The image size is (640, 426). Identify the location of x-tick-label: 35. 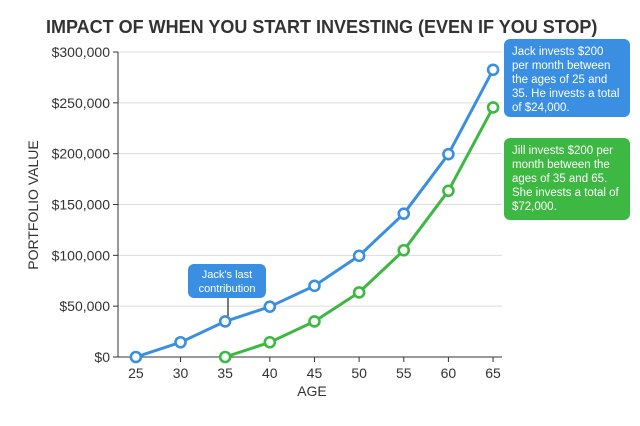
(225, 373).